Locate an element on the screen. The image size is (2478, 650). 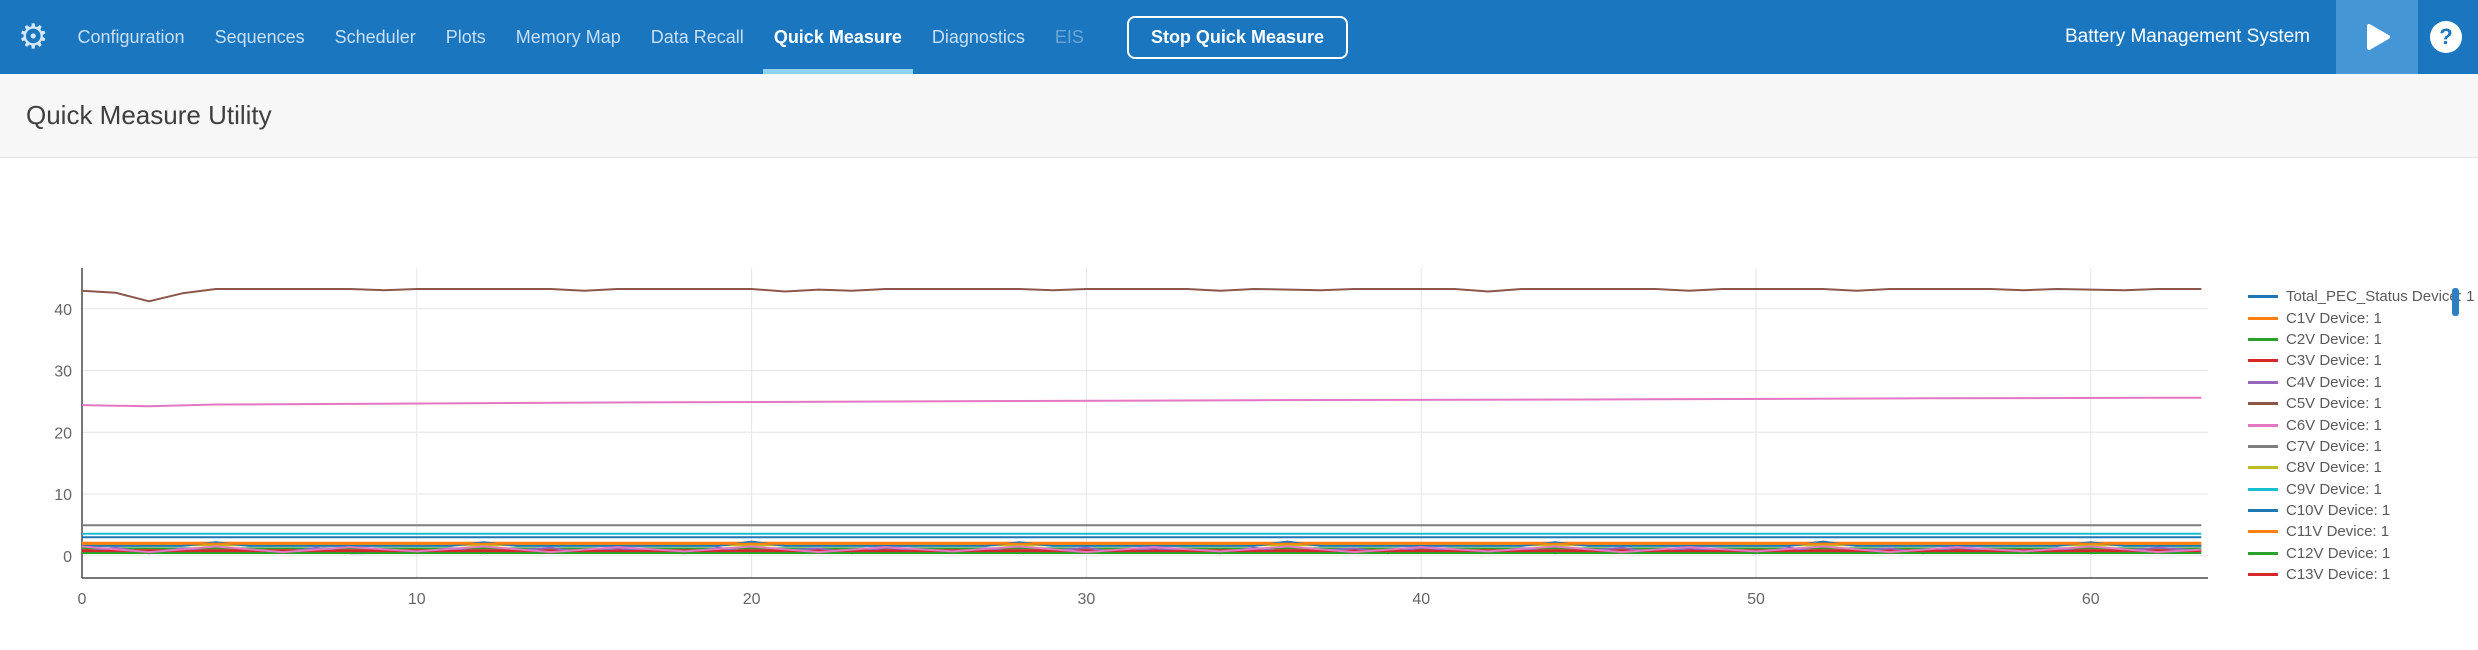
settings-gear-icon: ⚙ is located at coordinates (33, 37).